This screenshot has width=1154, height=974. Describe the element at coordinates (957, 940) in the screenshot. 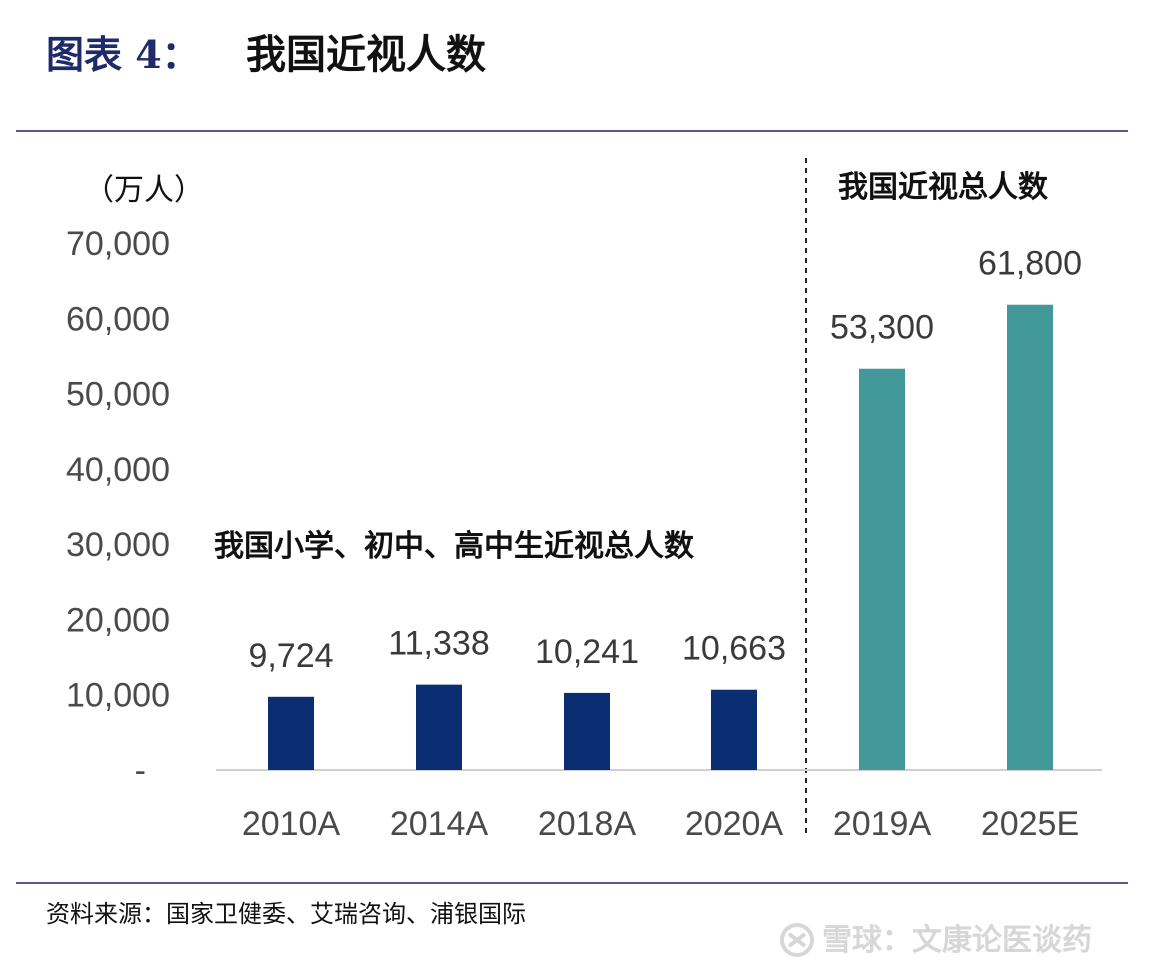

I see `watermark-text: 雪球：文康论医谈药` at that location.